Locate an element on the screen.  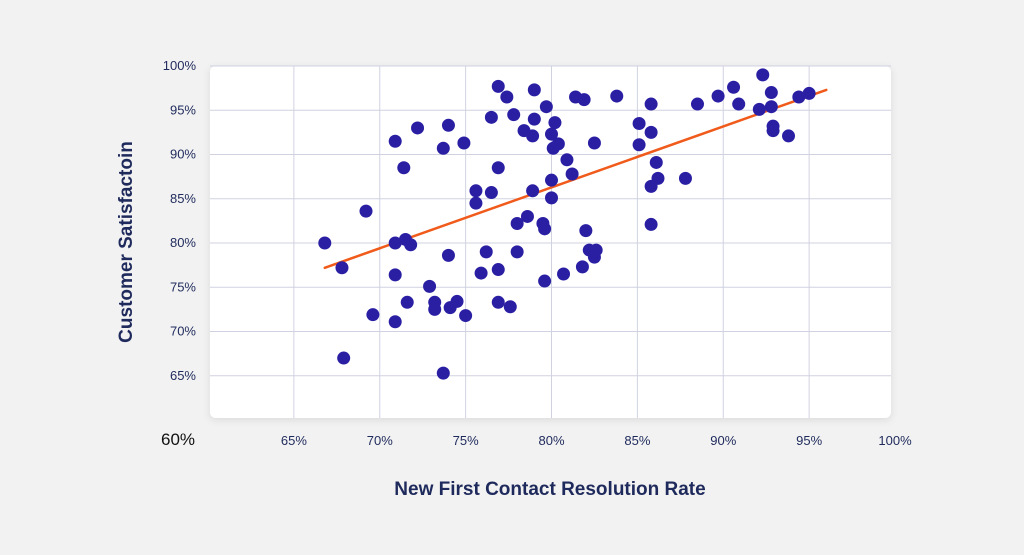
x-tick-label: 85% is located at coordinates (637, 440).